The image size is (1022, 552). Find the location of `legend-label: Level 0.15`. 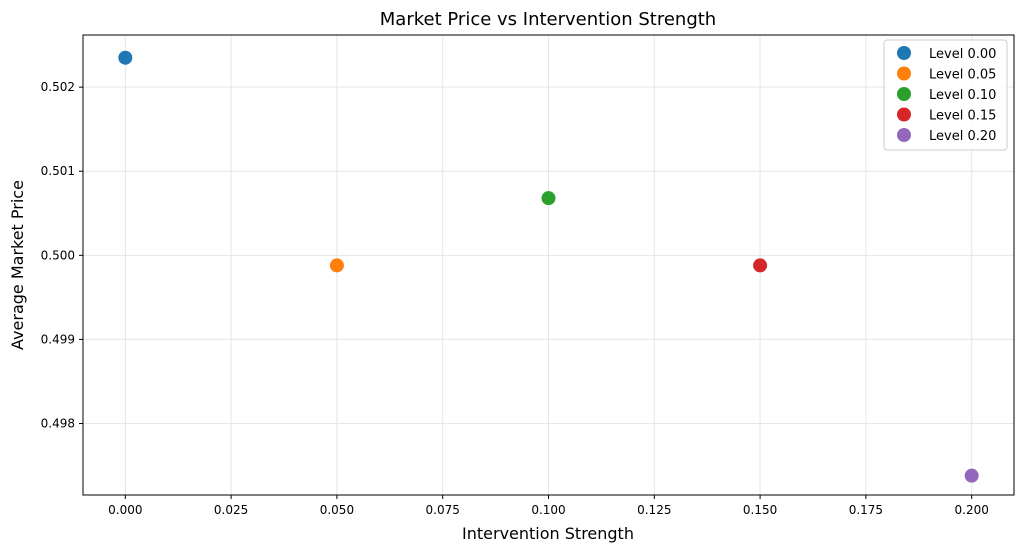

legend-label: Level 0.15 is located at coordinates (962, 116).